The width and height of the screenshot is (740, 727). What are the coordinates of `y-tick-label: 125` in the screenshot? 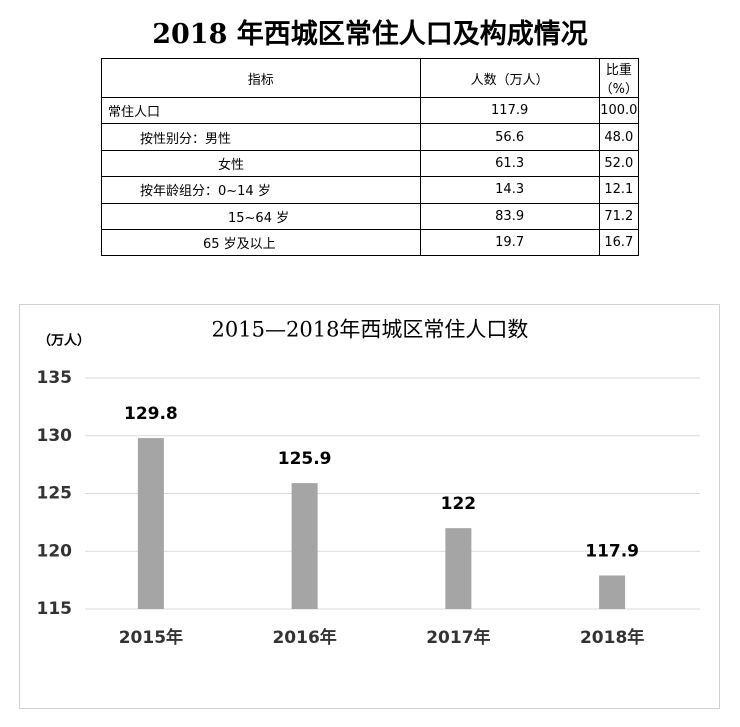 It's located at (55, 494).